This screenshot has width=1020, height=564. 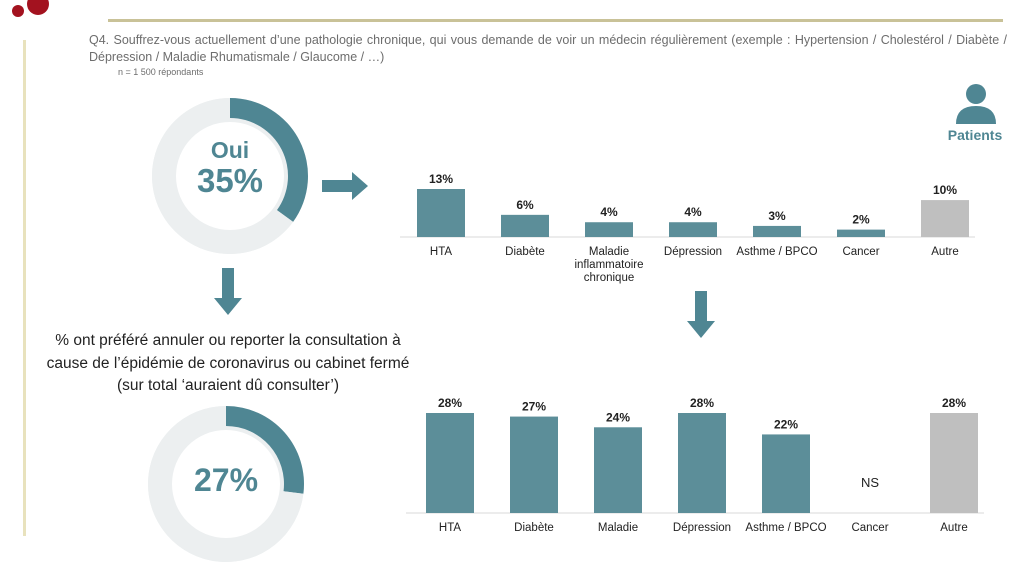 I want to click on pathology-value-label-4: 3%, so click(x=777, y=216).